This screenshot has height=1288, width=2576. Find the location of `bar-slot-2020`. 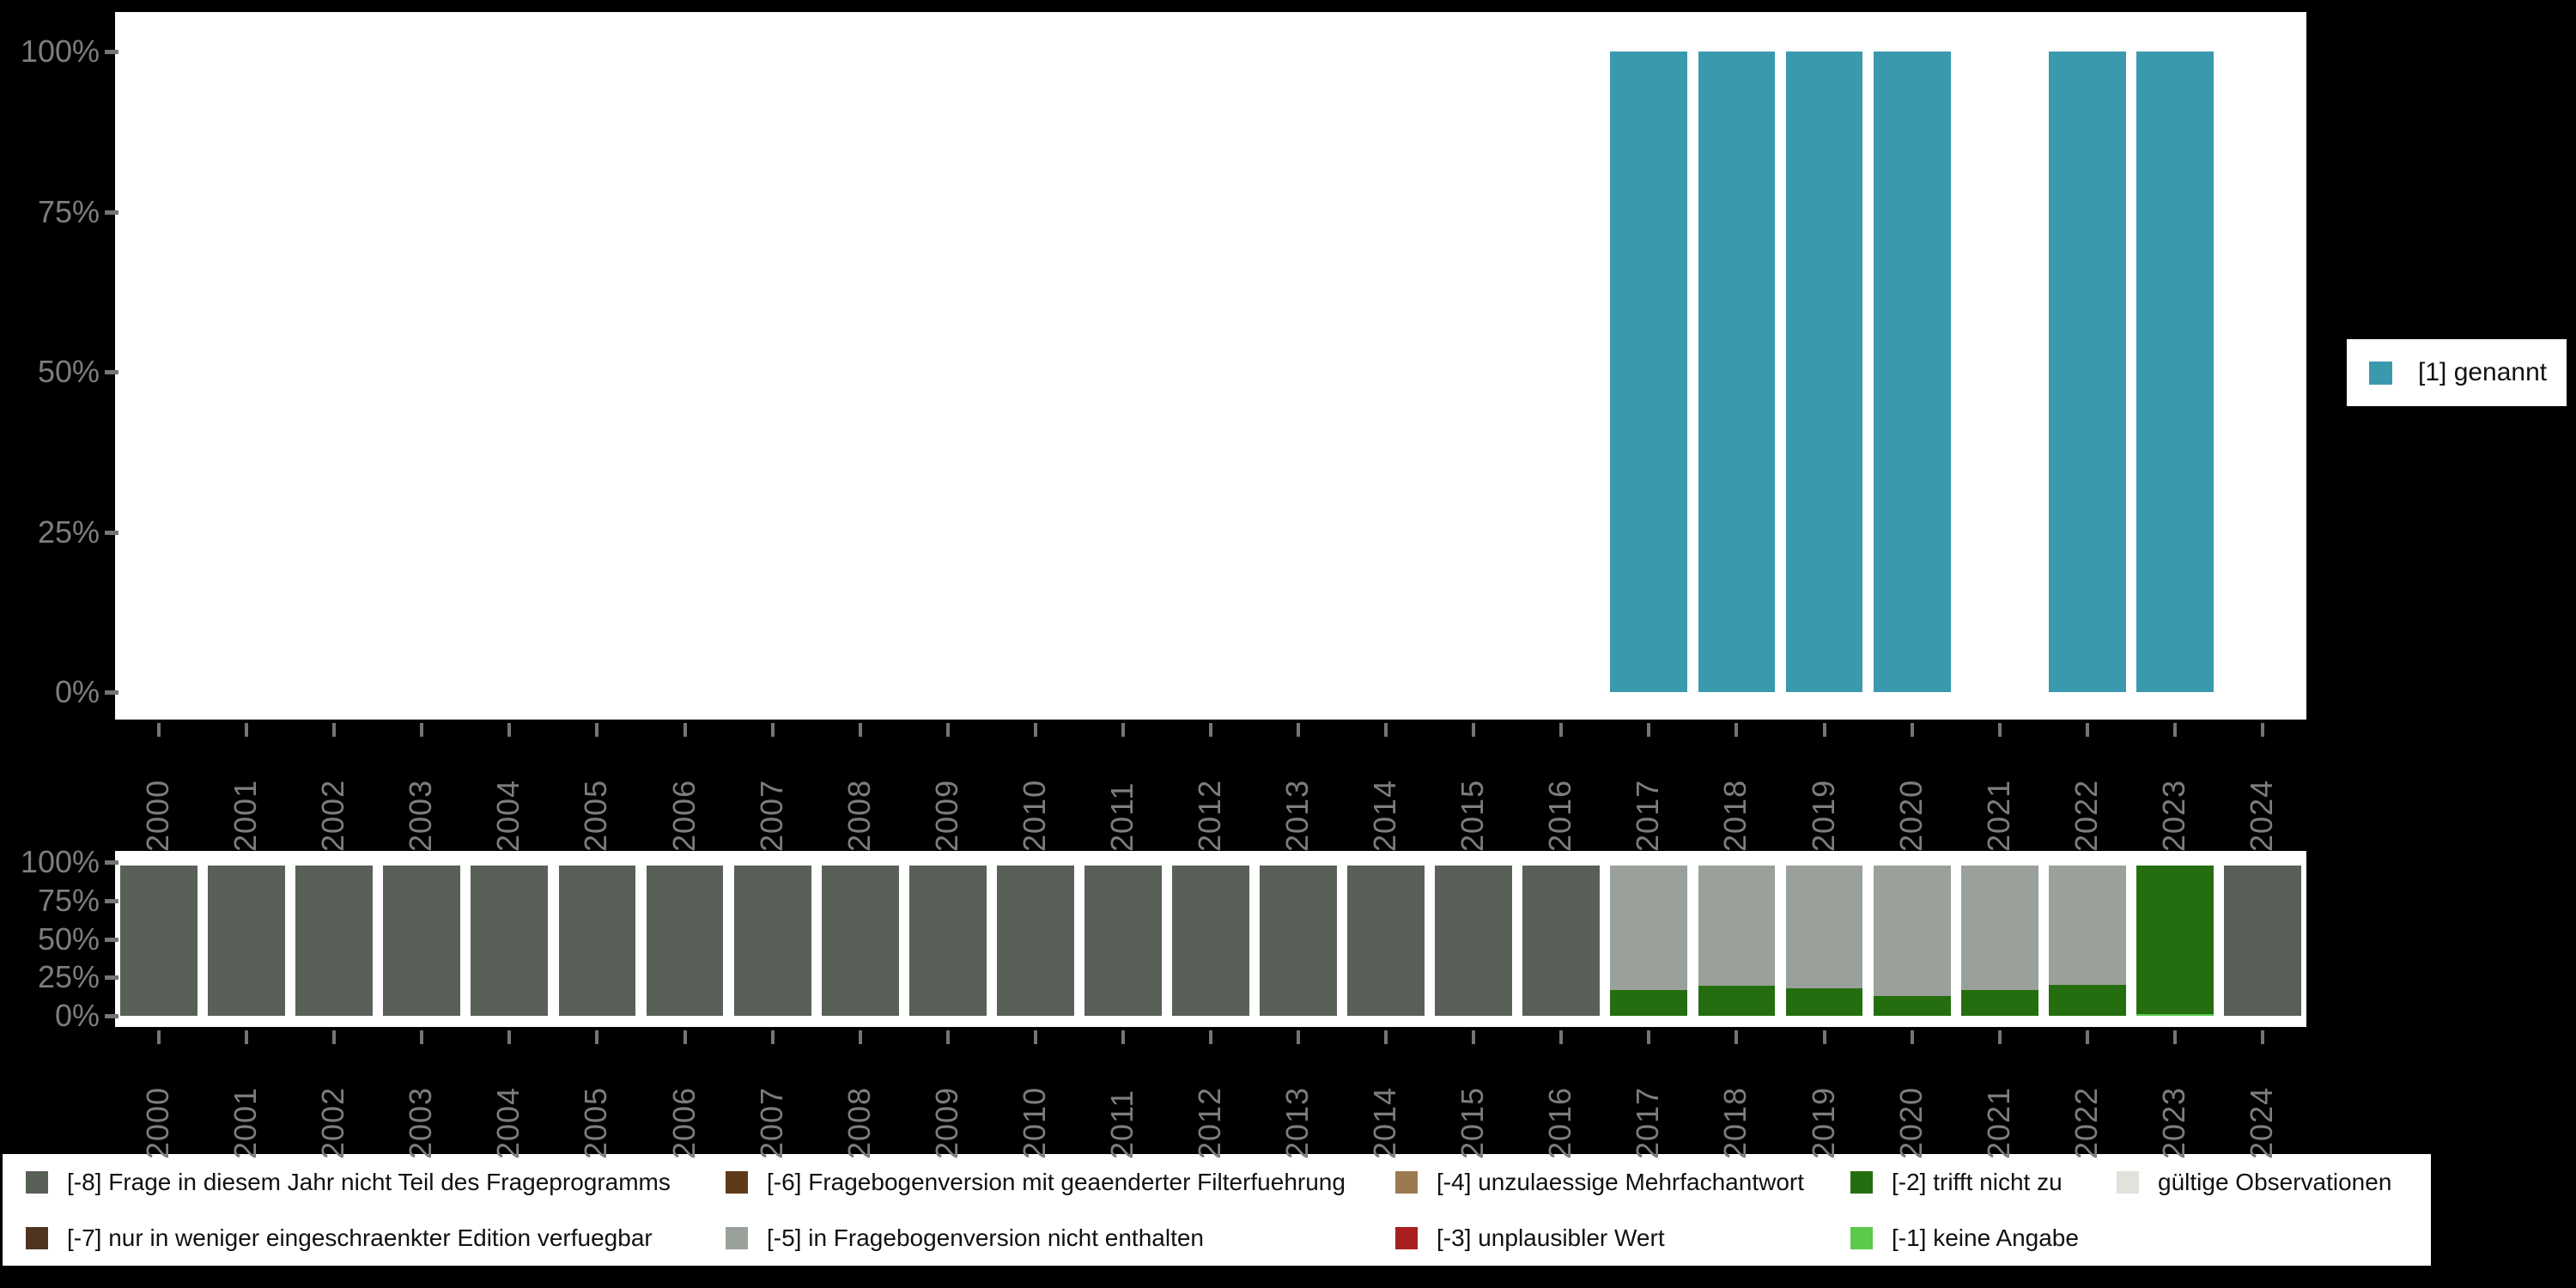

bar-slot-2020 is located at coordinates (1912, 372).